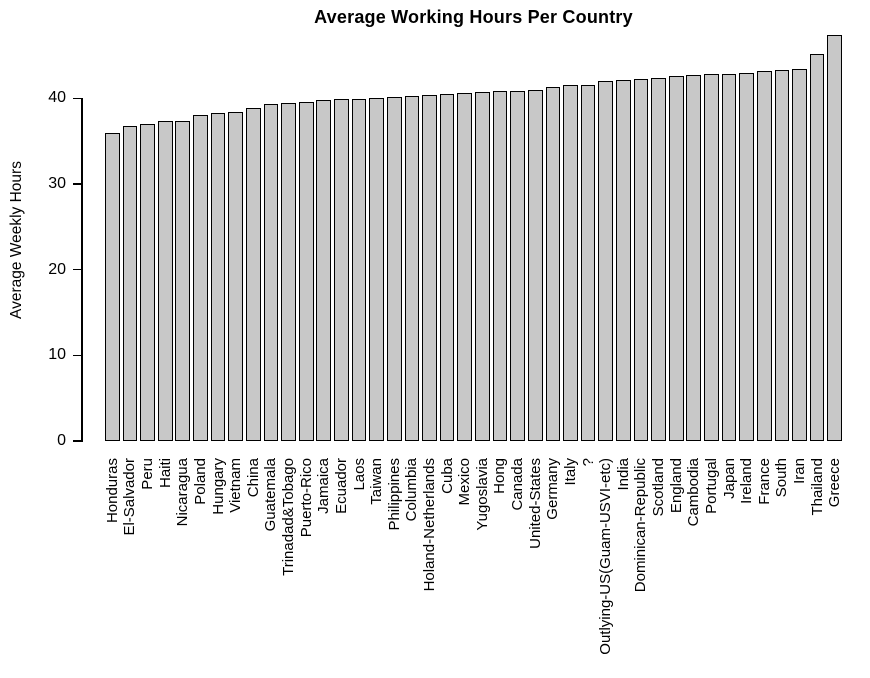 The height and width of the screenshot is (678, 870). Describe the element at coordinates (473, 17) in the screenshot. I see `chart-title: Average Working Hours Per Country` at that location.